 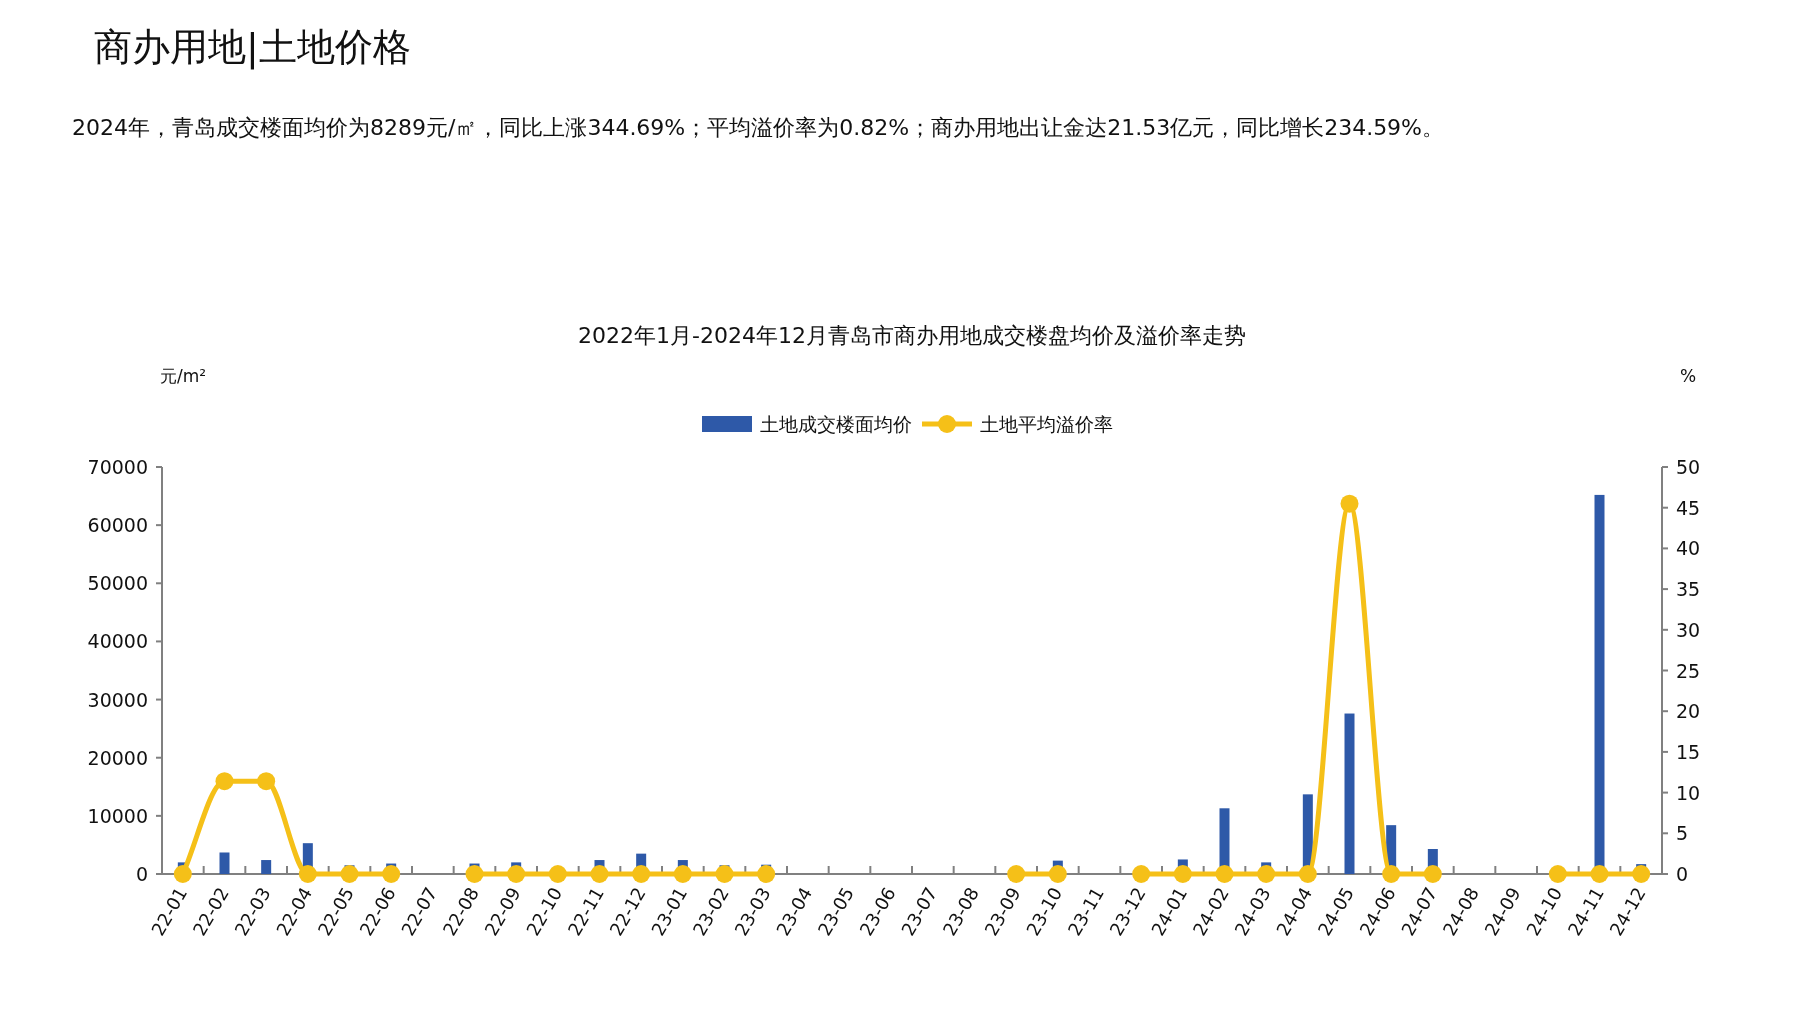 What do you see at coordinates (1688, 467) in the screenshot?
I see `y2-tick-label: 50` at bounding box center [1688, 467].